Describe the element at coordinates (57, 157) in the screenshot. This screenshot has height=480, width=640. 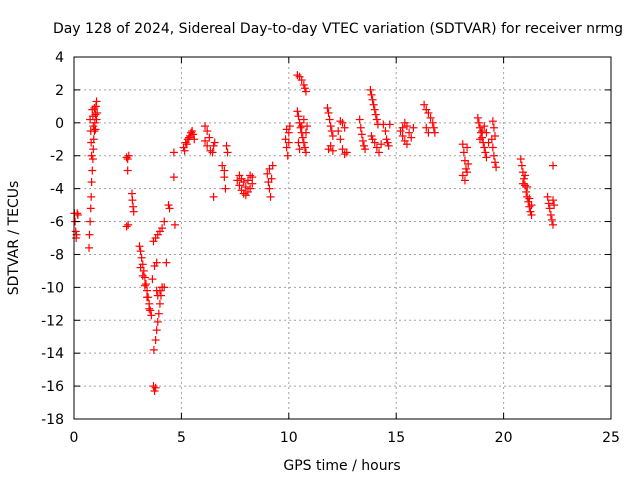
I see `y-tick-label: -2` at that location.